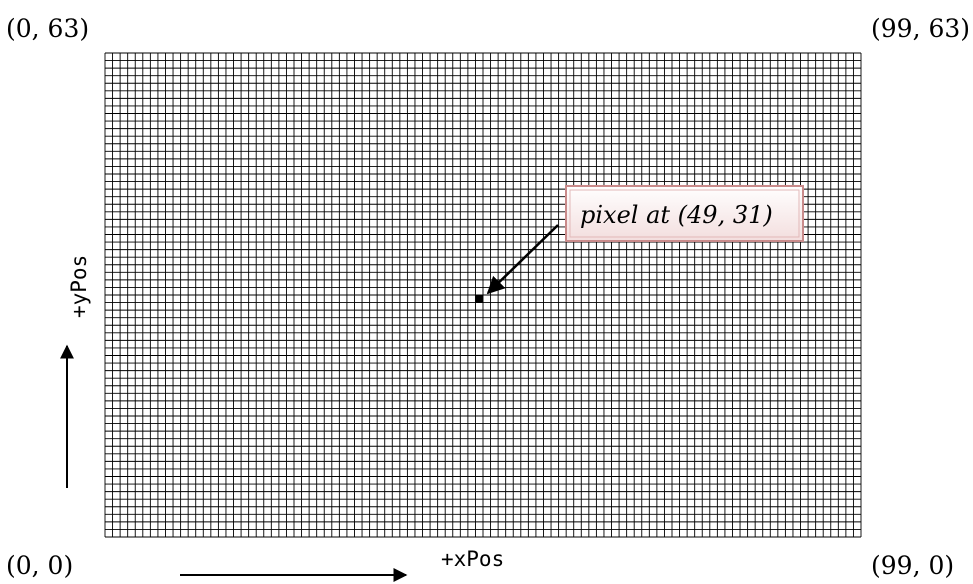 The image size is (973, 584). Describe the element at coordinates (522, 259) in the screenshot. I see `callout-arrow` at that location.